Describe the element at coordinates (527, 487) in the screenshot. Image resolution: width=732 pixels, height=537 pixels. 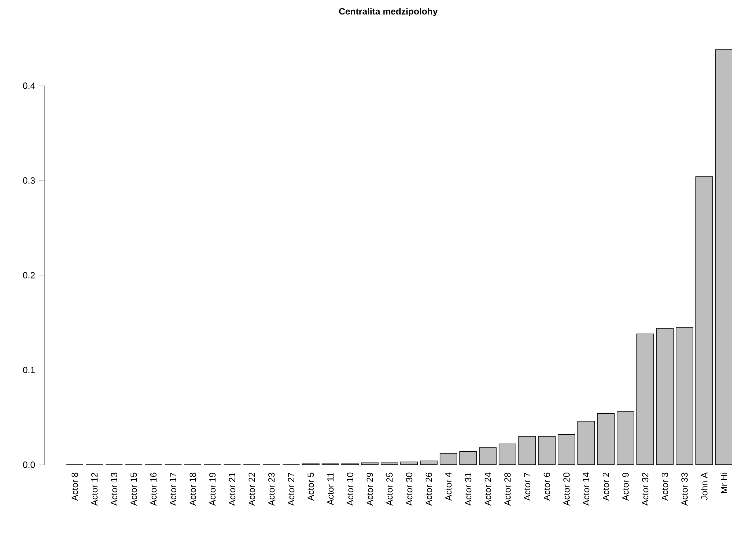
I see `x-tick-label: Actor 7` at that location.